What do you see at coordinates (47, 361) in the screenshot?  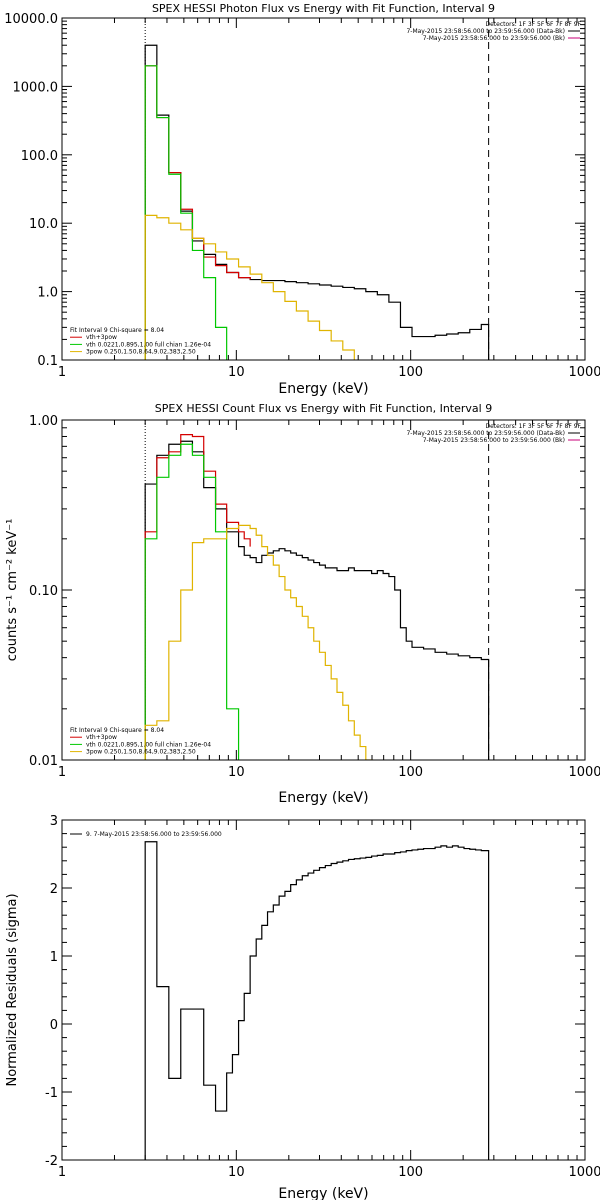 I see `y-tick-label: 0.1` at bounding box center [47, 361].